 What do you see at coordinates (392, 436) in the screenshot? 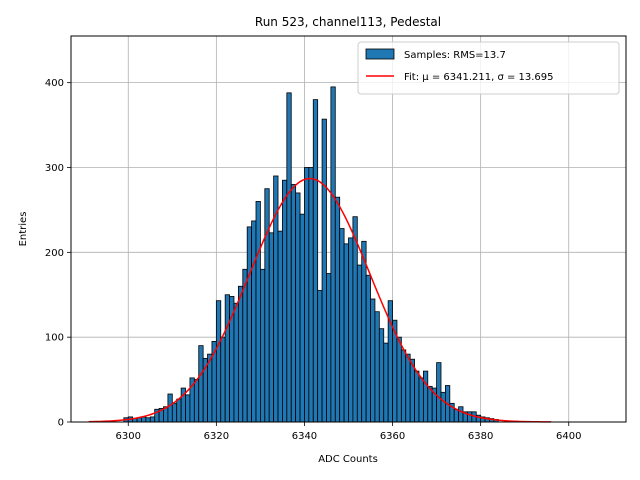
I see `x-tick-label-3: 6360` at bounding box center [392, 436].